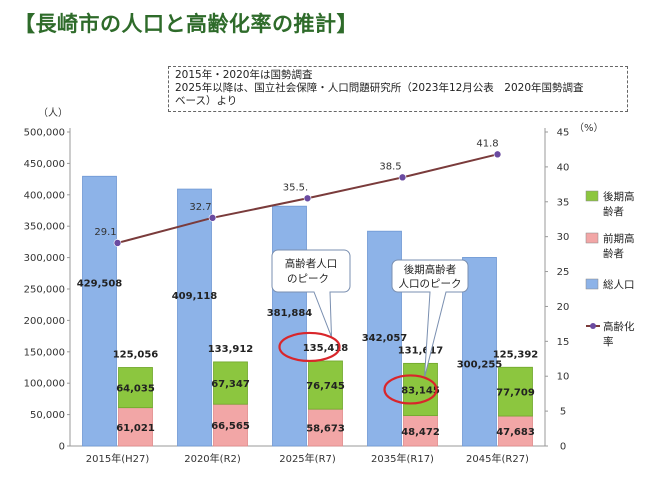 The width and height of the screenshot is (650, 487). What do you see at coordinates (402, 458) in the screenshot?
I see `x-tick-label: 2035年(R17)` at bounding box center [402, 458].